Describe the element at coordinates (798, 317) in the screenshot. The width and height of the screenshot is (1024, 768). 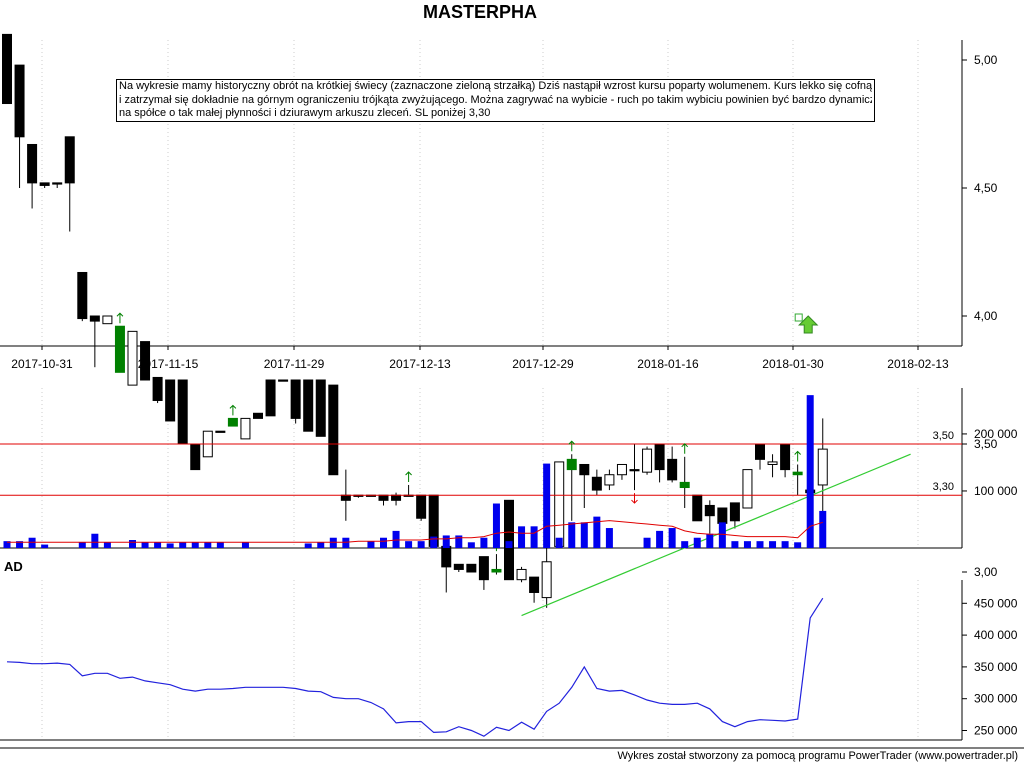
I see `breakout-marker-box` at that location.